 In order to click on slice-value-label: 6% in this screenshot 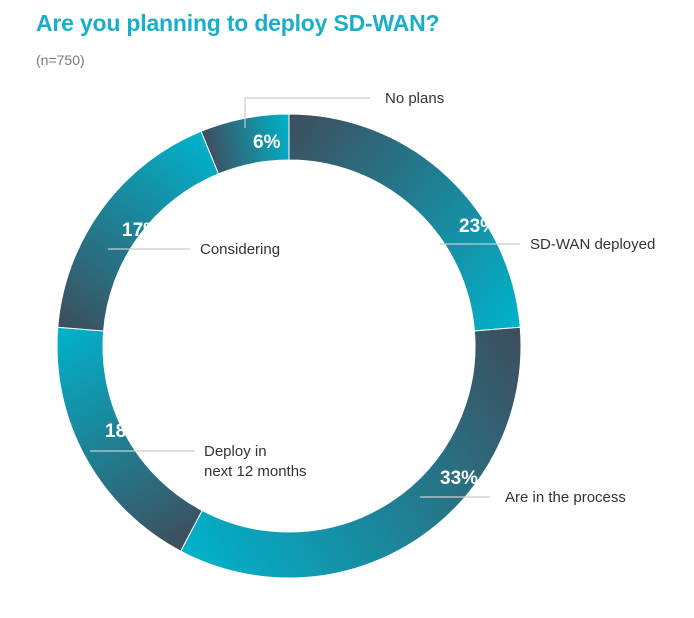, I will do `click(267, 142)`.